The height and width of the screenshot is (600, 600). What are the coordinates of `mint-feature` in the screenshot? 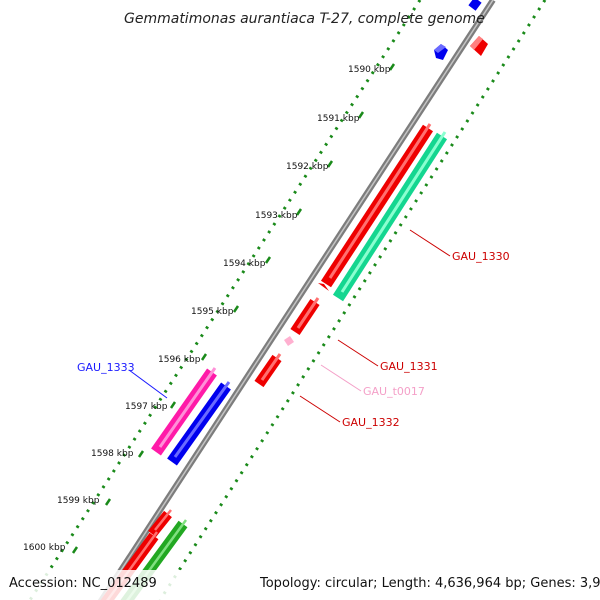 It's located at (390, 216).